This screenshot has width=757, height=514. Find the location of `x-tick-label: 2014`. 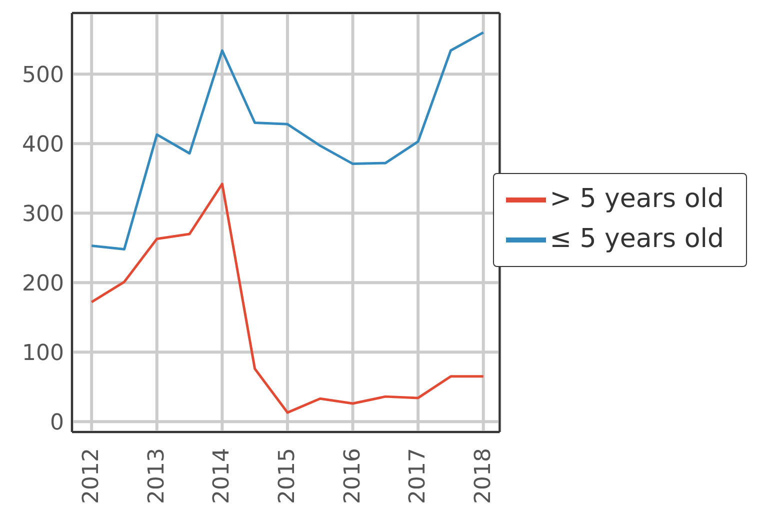

x-tick-label: 2014 is located at coordinates (222, 476).